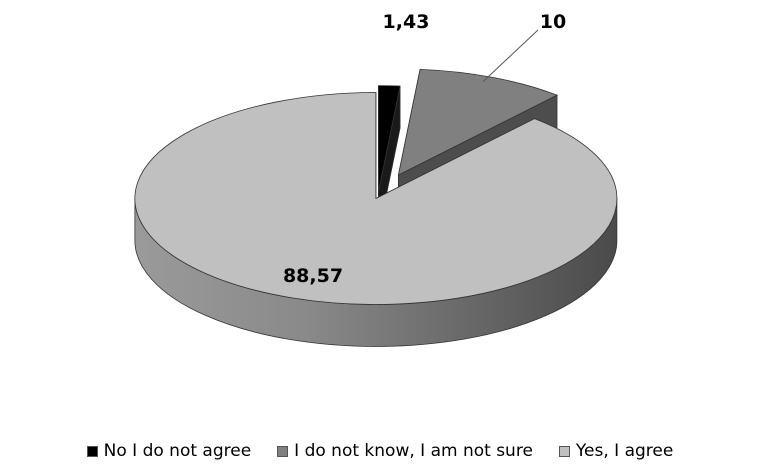  Describe the element at coordinates (413, 451) in the screenshot. I see `legend-label-not-sure: I do not know, I am not sure` at that location.